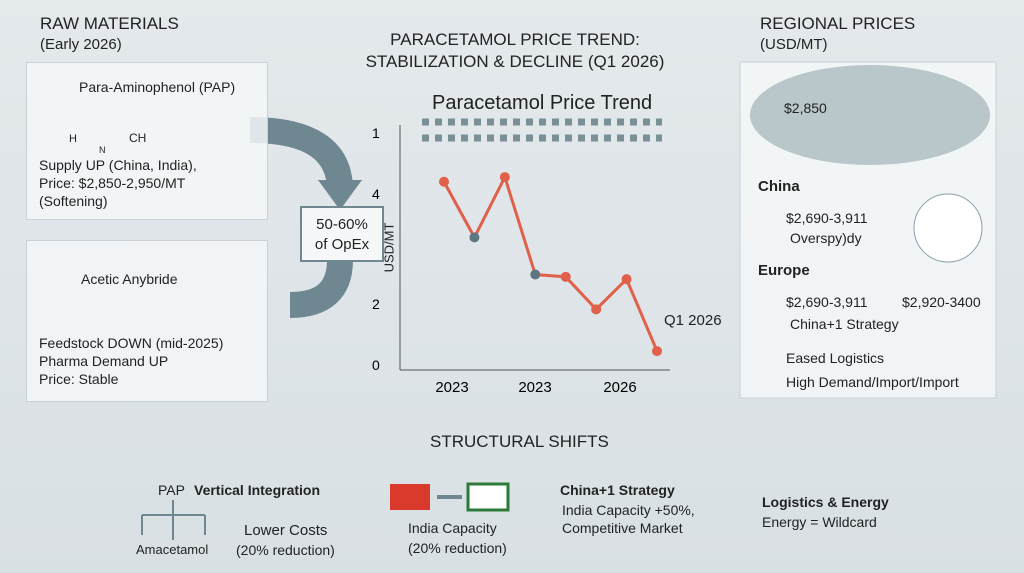 The width and height of the screenshot is (1024, 573). What do you see at coordinates (628, 510) in the screenshot?
I see `shift-text: India Capacity +50%,` at bounding box center [628, 510].